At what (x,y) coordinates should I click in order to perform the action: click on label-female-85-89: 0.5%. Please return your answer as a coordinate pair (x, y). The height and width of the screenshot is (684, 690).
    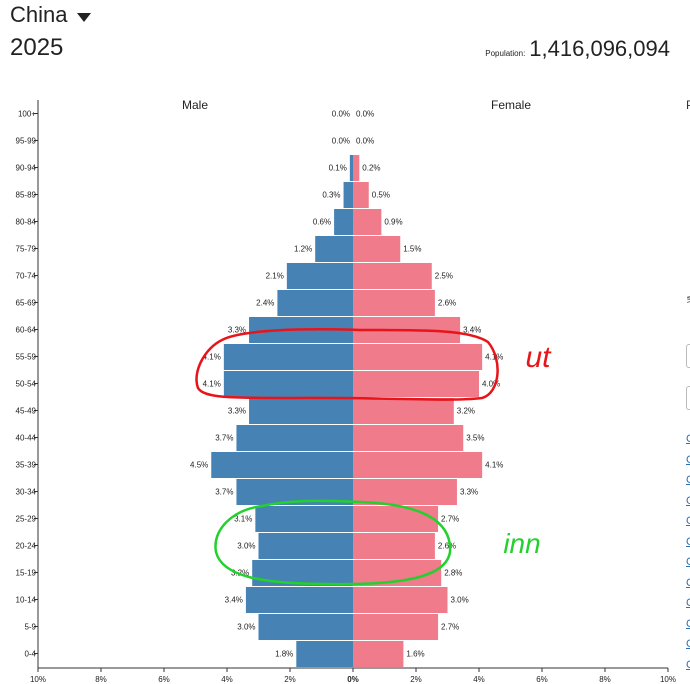
    Looking at the image, I should click on (381, 195).